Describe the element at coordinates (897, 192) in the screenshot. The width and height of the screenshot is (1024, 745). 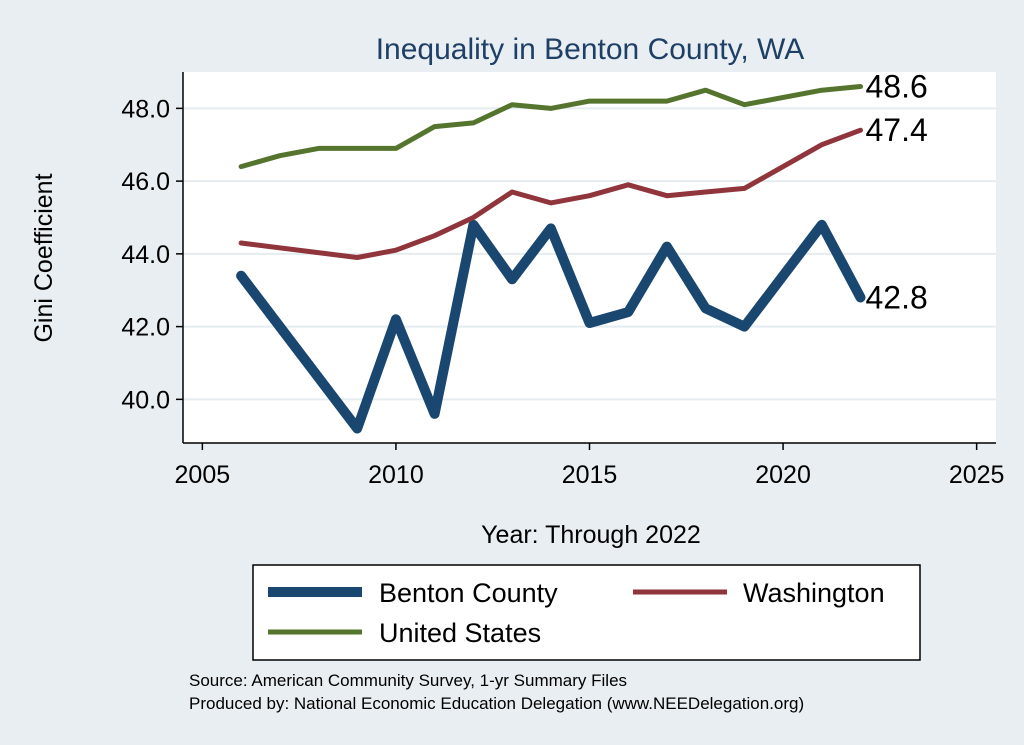
I see `end-labels: 42.8 47.4 48.6` at that location.